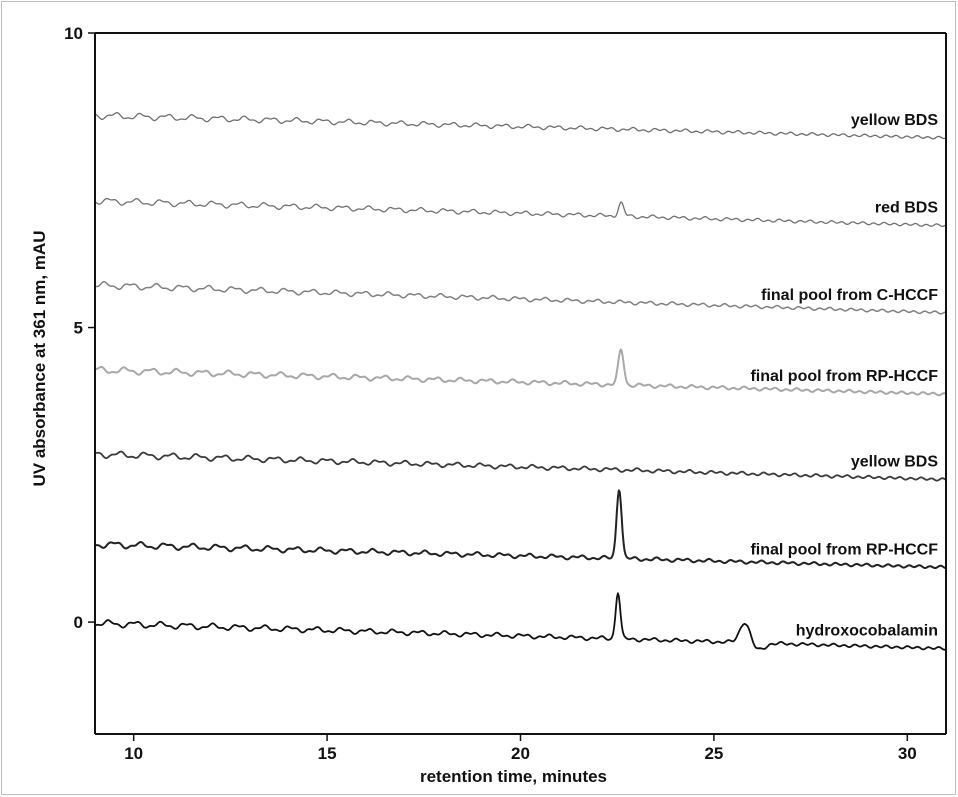 This screenshot has width=958, height=797. I want to click on trace-label-7: hydroxocobalamin, so click(867, 631).